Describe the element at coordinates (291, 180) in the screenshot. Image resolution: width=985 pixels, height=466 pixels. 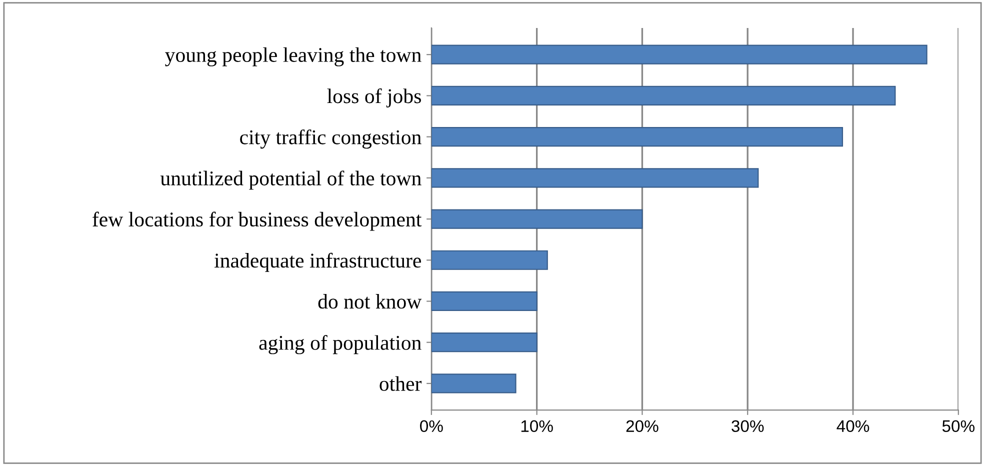
I see `y-tick-label: unutilized potential of the town` at that location.